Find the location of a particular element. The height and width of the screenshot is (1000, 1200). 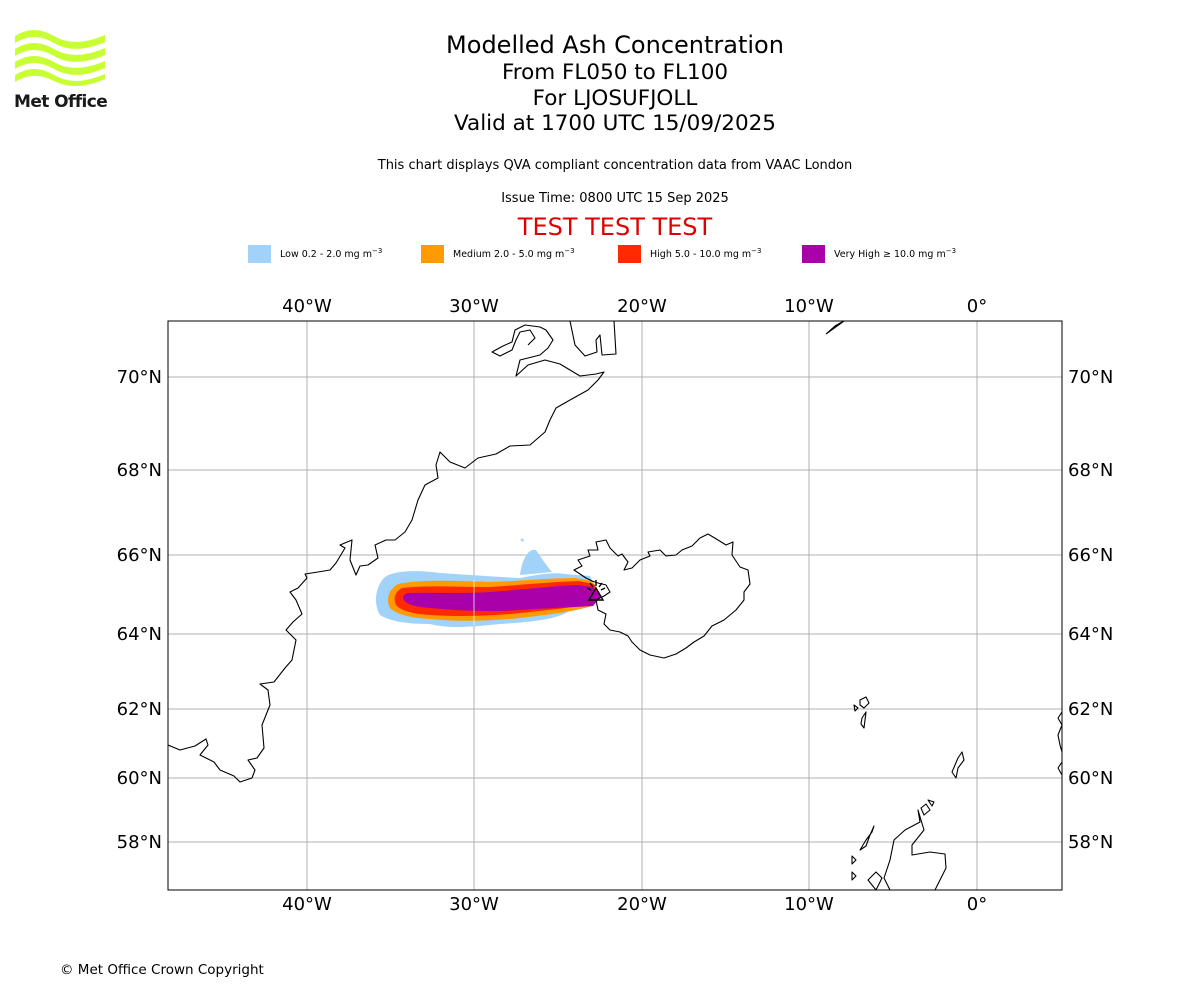

legend-swatch-medium is located at coordinates (432, 254).